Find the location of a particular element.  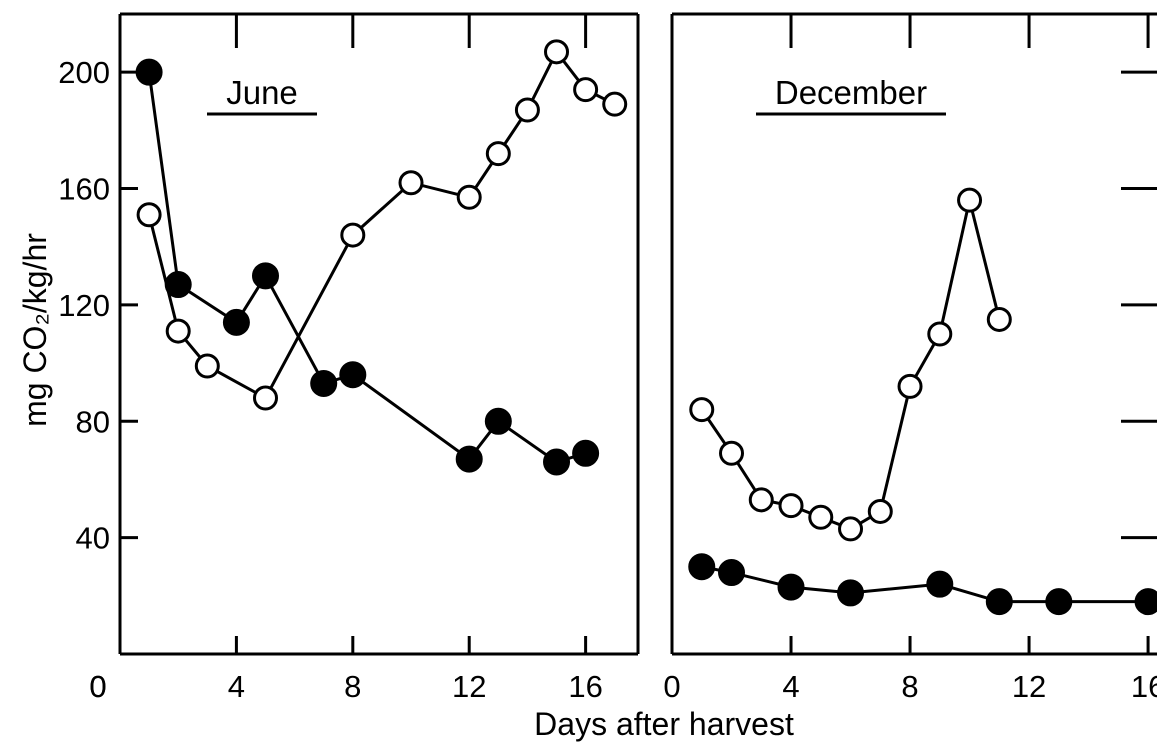

y-tick-label: 120 is located at coordinates (84, 305).